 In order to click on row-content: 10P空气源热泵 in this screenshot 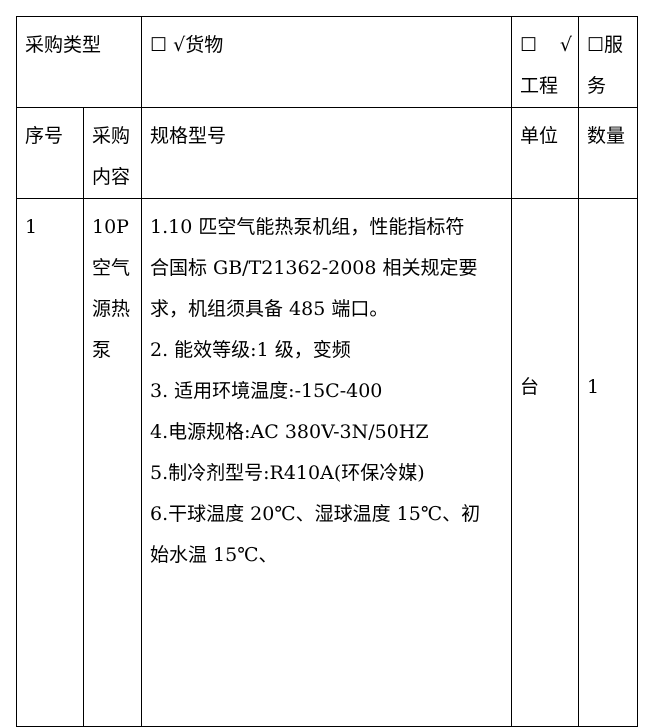, I will do `click(112, 462)`.